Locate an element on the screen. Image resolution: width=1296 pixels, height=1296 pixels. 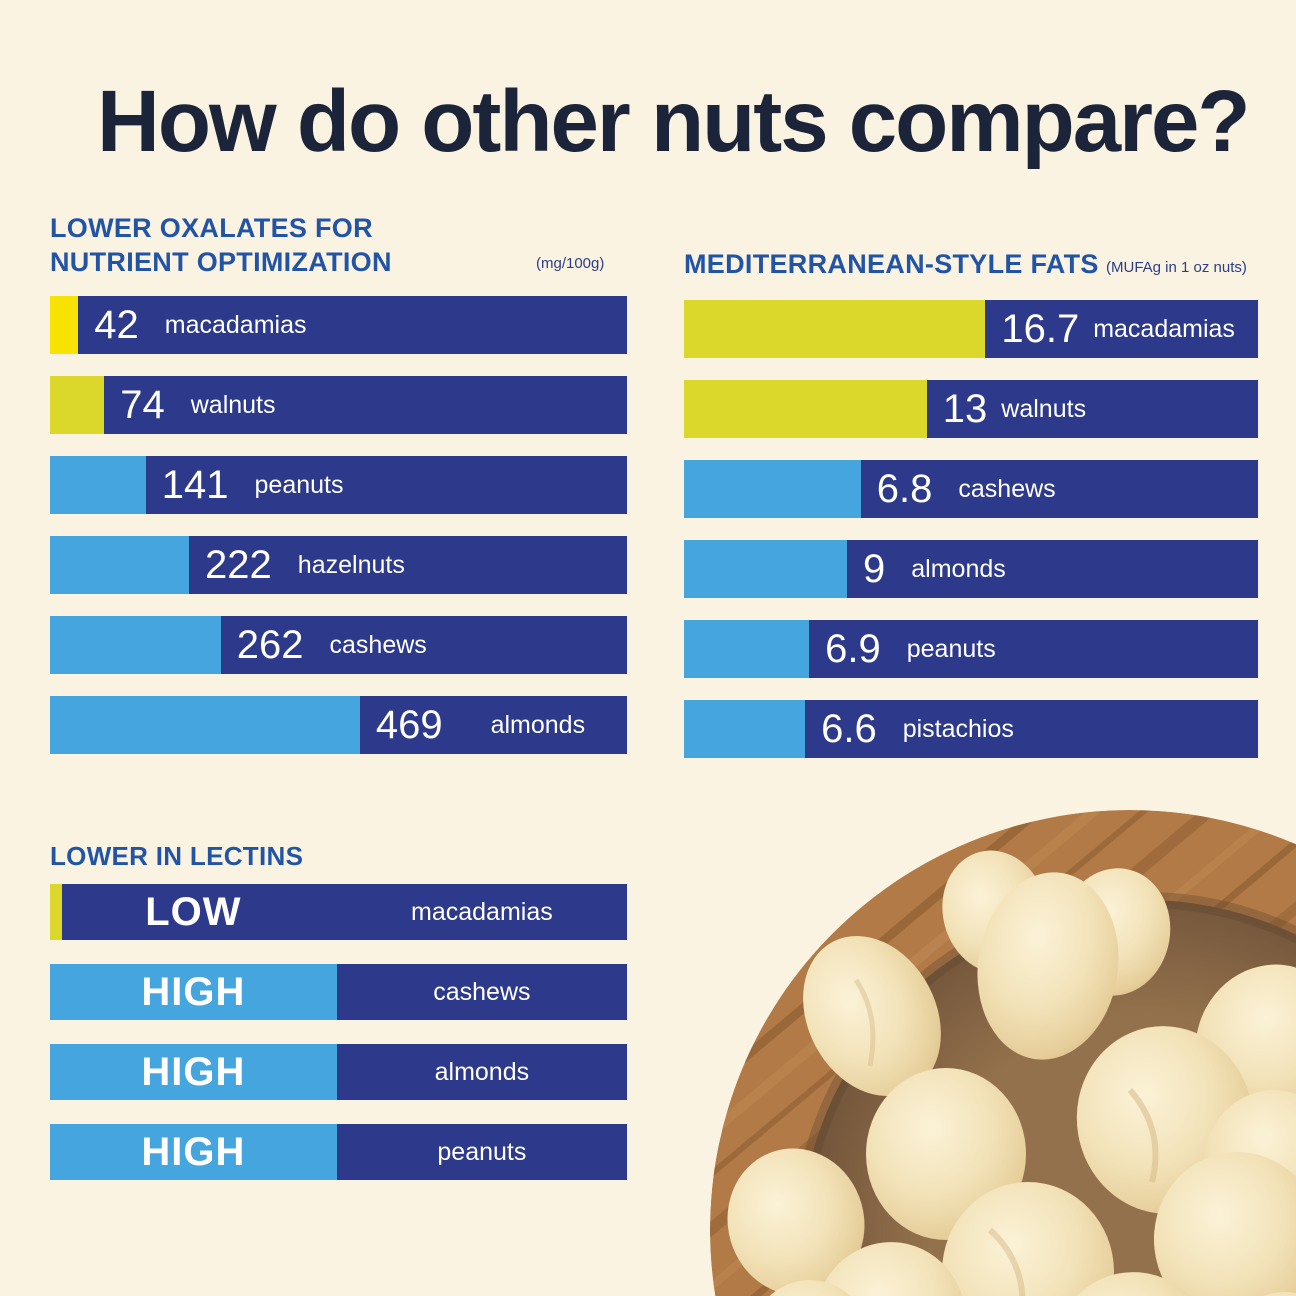
bar-value: 9 is located at coordinates (874, 568).